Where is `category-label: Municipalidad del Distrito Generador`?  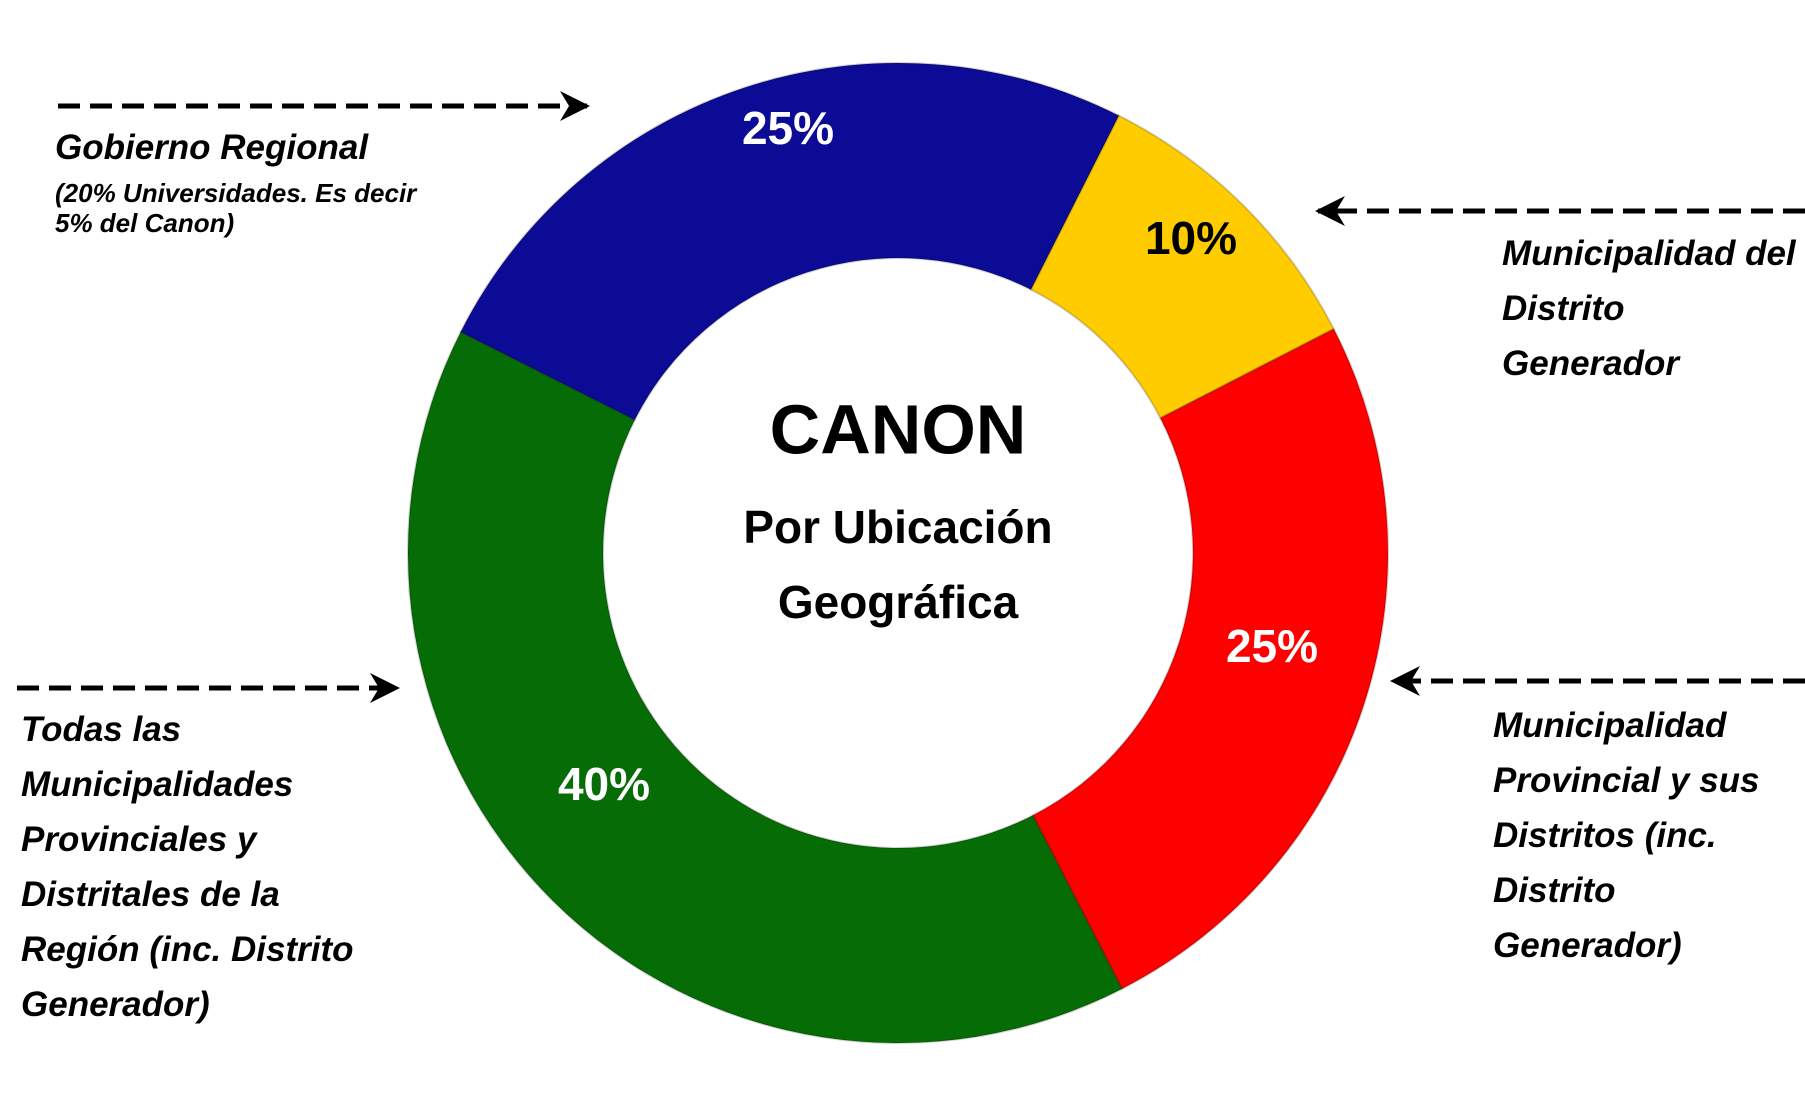 category-label: Municipalidad del Distrito Generador is located at coordinates (1649, 308).